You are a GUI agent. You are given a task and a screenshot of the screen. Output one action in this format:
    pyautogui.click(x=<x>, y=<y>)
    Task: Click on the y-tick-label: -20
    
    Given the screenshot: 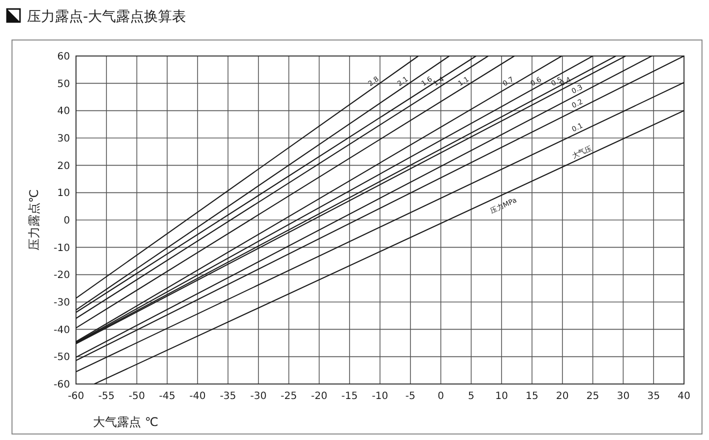 What is the action you would take?
    pyautogui.click(x=62, y=276)
    